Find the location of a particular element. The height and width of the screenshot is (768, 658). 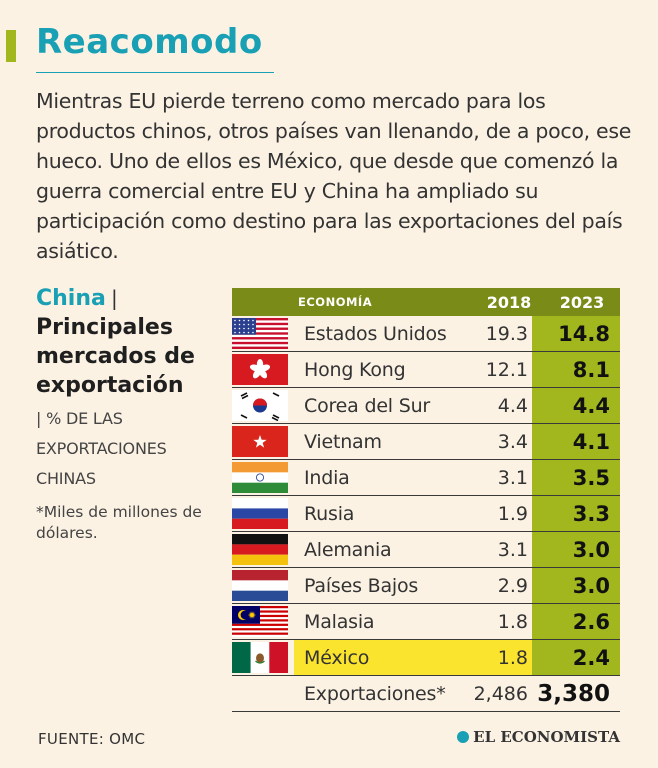

table-row: Hong Kong 12.1 8.1 is located at coordinates (426, 370).